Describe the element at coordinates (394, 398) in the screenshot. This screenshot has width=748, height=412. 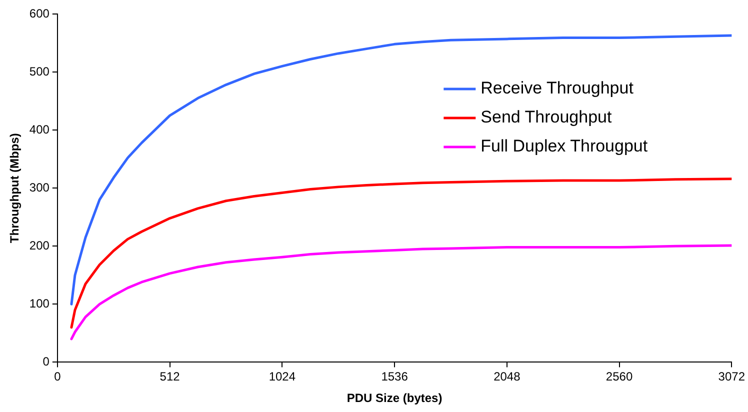
I see `x-axis-title: PDU Size (bytes)` at that location.